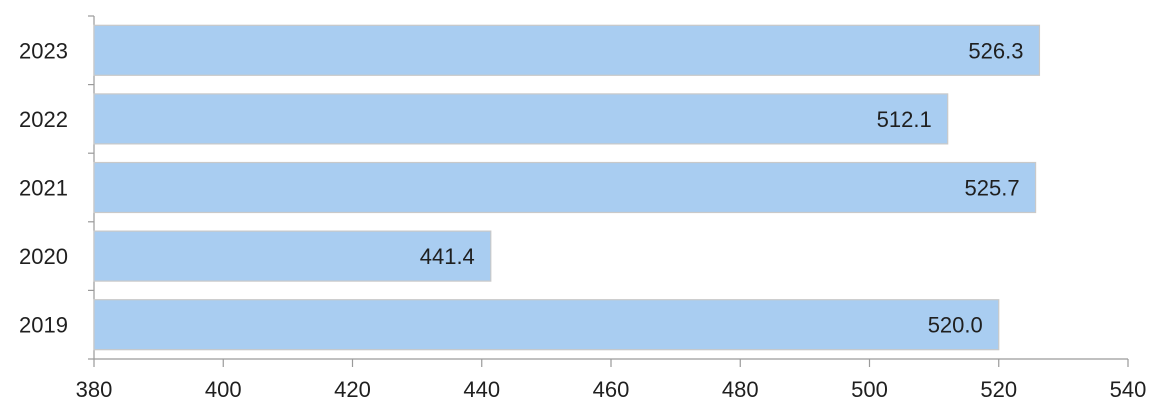 The width and height of the screenshot is (1151, 403). Describe the element at coordinates (546, 325) in the screenshot. I see `bar-2019` at that location.